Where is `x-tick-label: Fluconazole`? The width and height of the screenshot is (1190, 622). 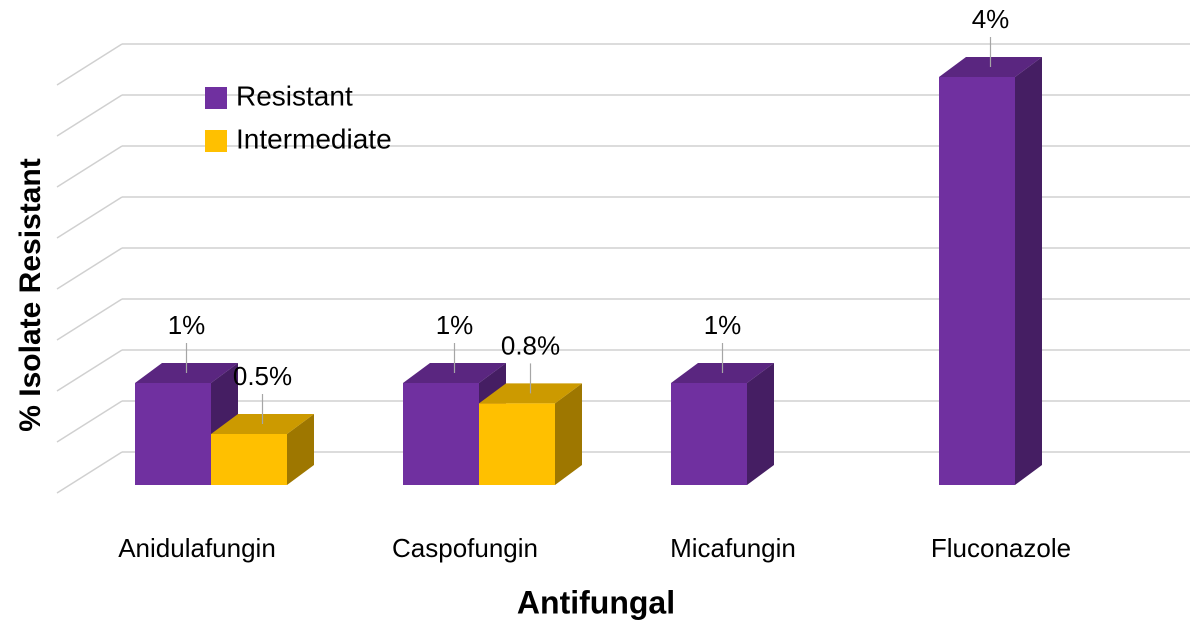 x-tick-label: Fluconazole is located at coordinates (1001, 548).